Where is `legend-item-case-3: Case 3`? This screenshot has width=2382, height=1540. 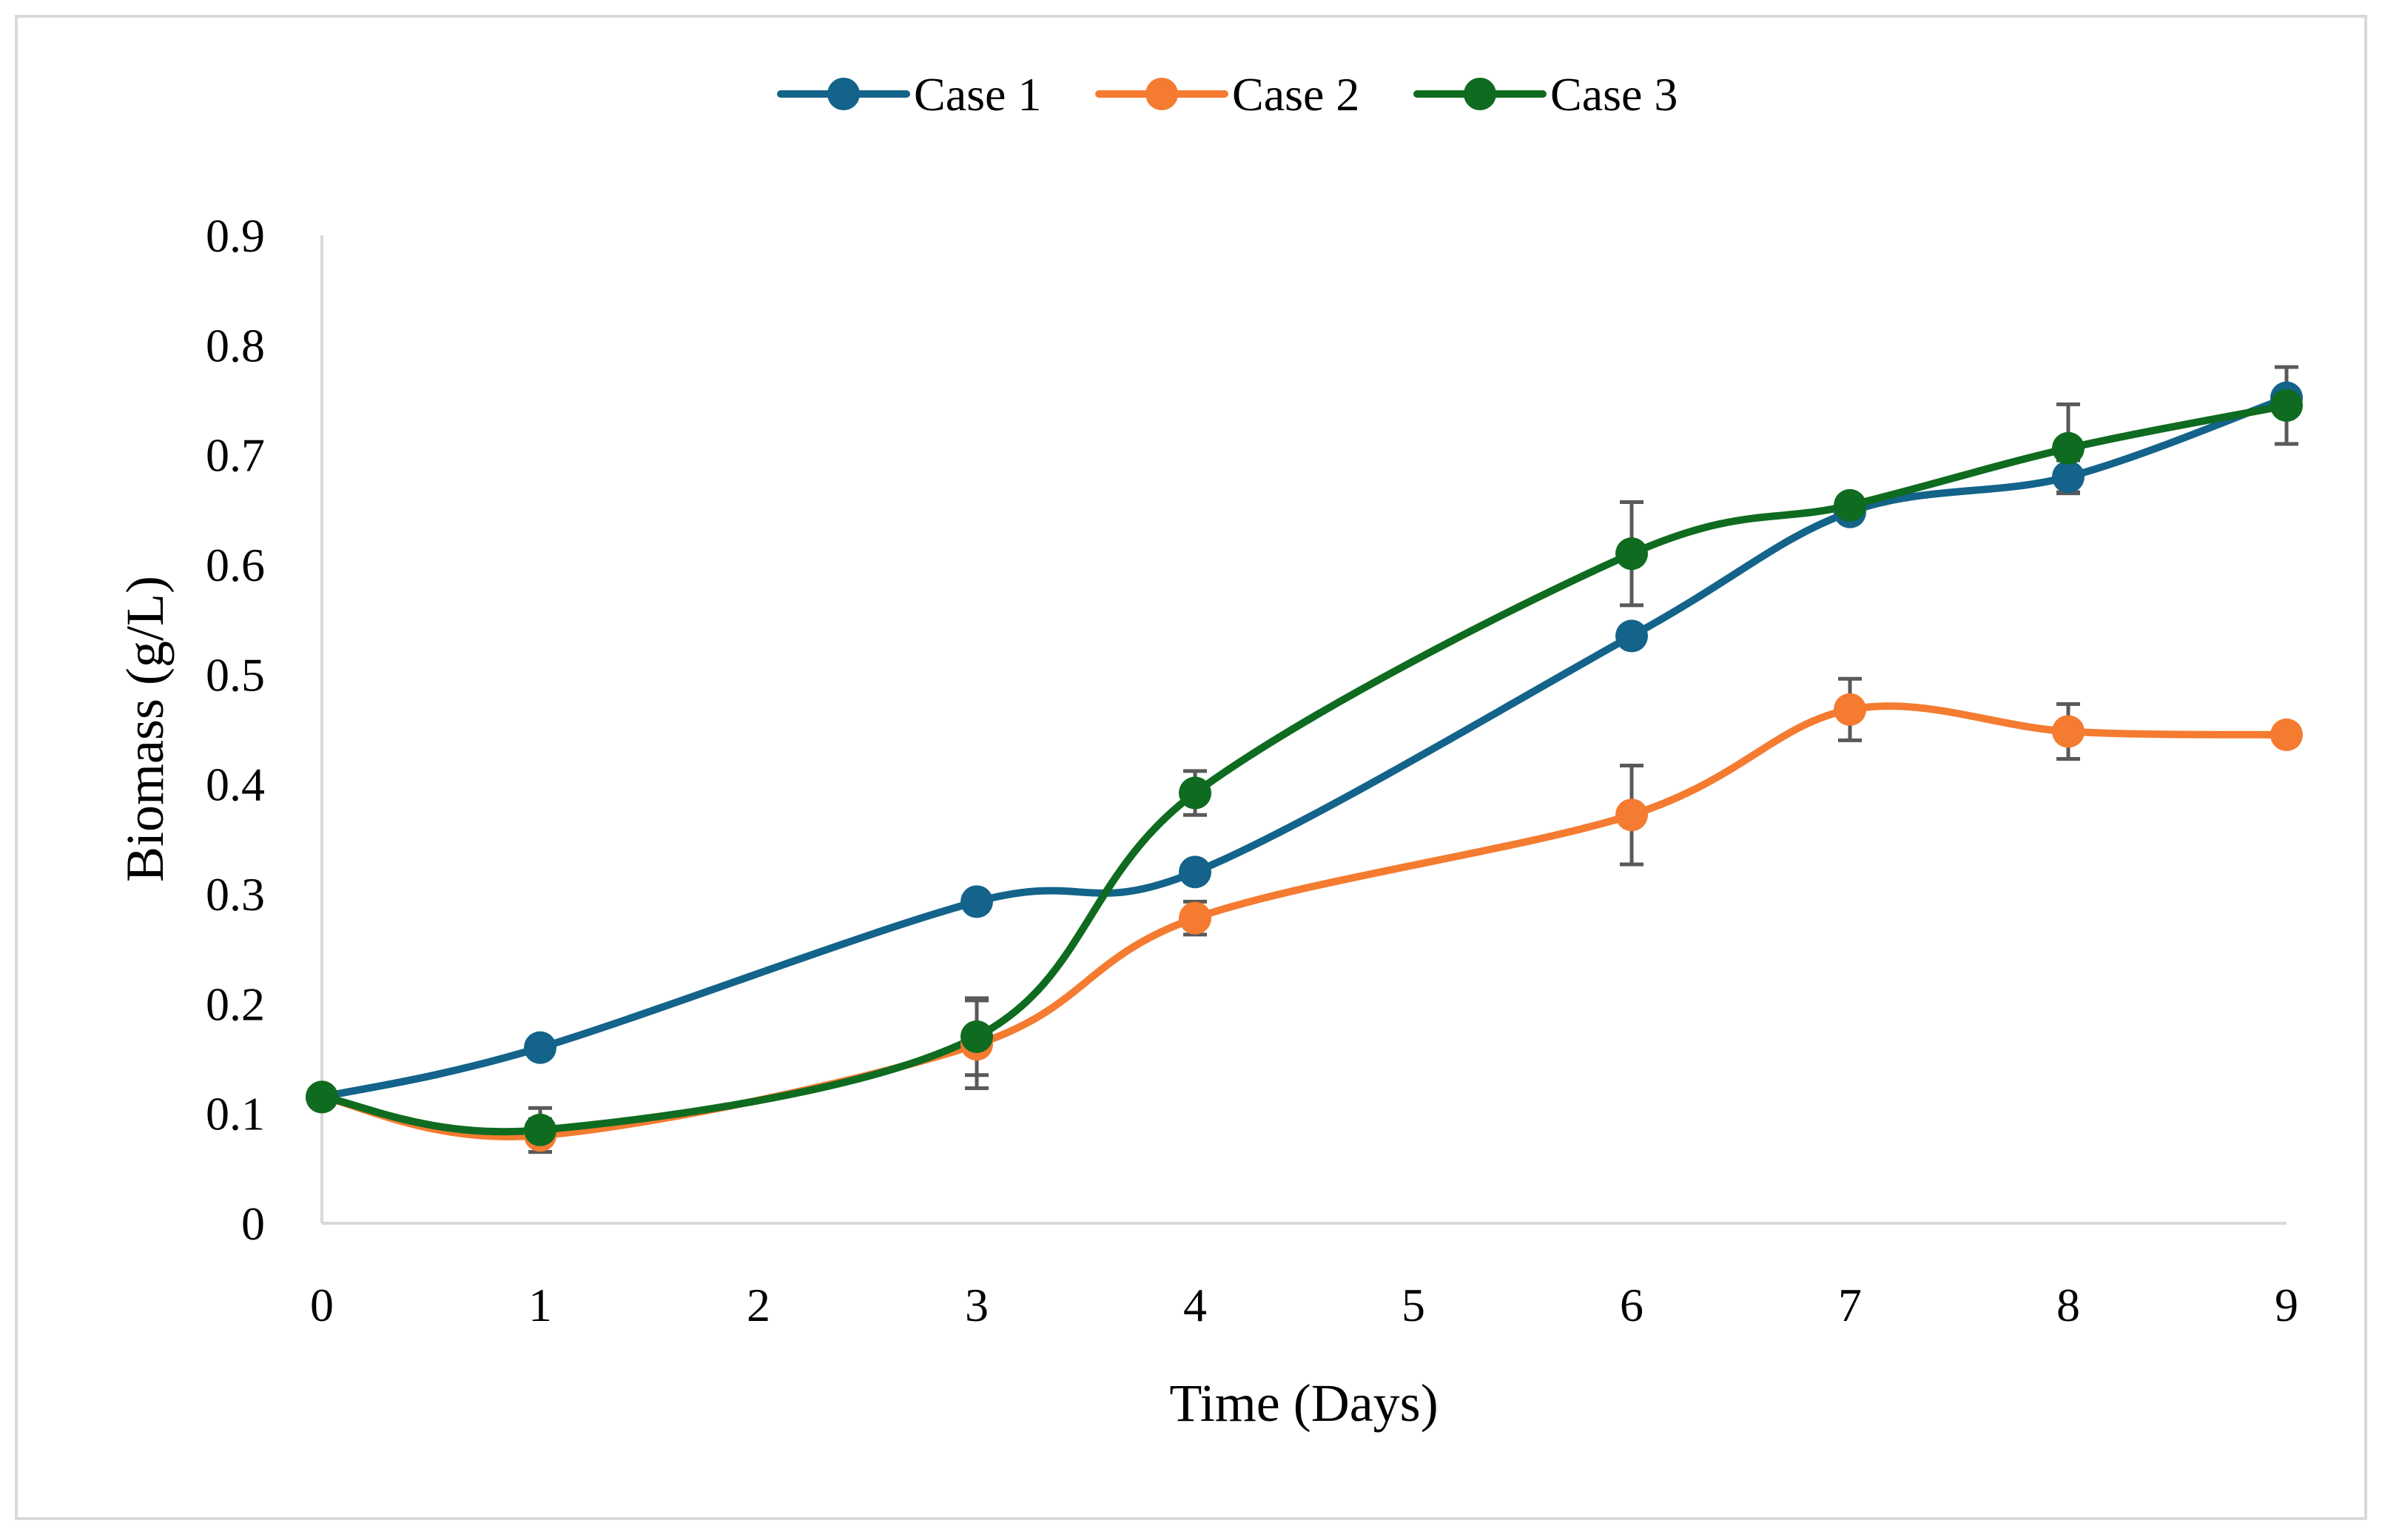
legend-item-case-3: Case 3 is located at coordinates (1545, 94).